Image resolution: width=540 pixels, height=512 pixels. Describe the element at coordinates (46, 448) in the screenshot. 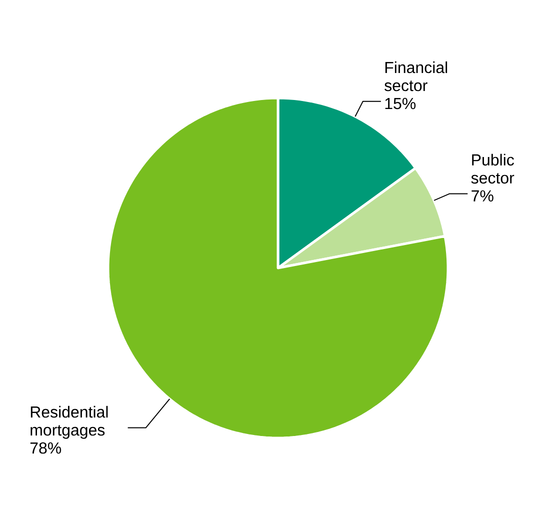

I see `data-label: 78%` at that location.